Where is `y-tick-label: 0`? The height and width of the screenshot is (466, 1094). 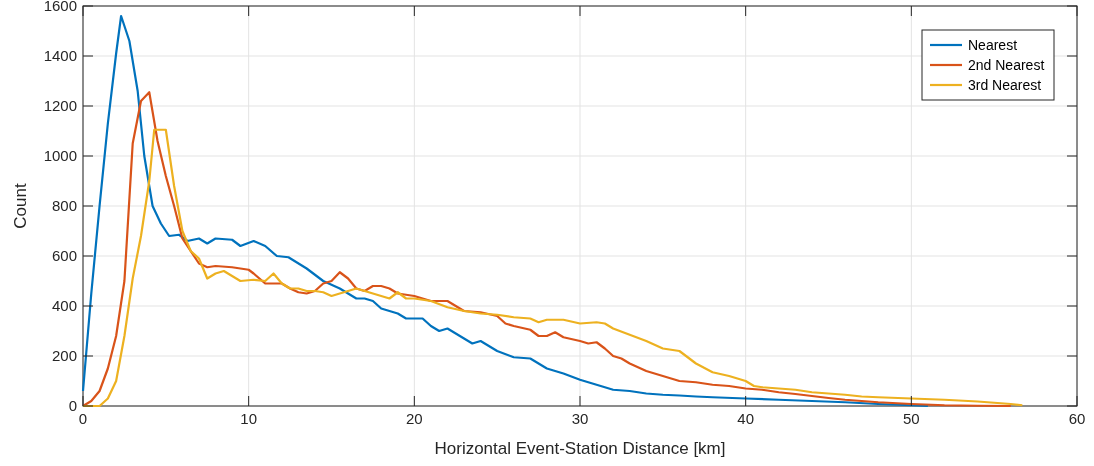 y-tick-label: 0 is located at coordinates (72, 405).